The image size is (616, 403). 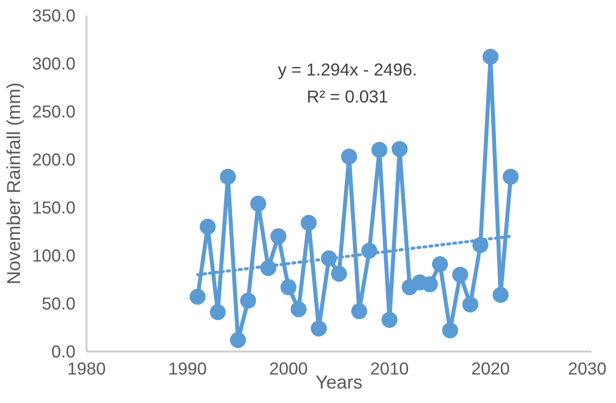 What do you see at coordinates (187, 368) in the screenshot?
I see `x-tick-label: 1990` at bounding box center [187, 368].